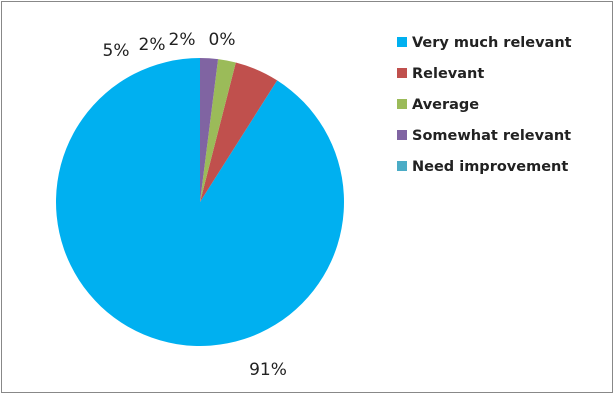 The image size is (616, 396). Describe the element at coordinates (402, 135) in the screenshot. I see `legend-swatch-somewhat-relevant` at that location.